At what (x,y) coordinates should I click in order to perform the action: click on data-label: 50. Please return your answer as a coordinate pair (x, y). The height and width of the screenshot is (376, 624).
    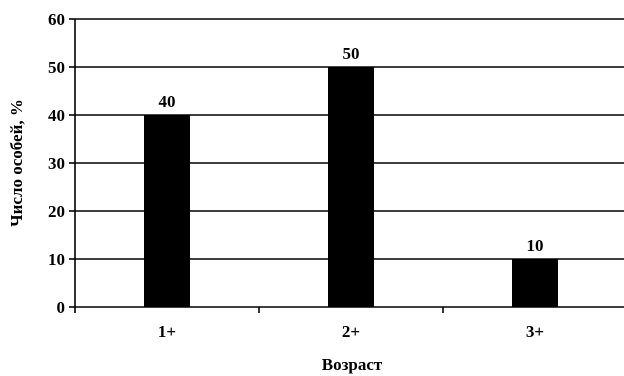
    Looking at the image, I should click on (351, 53).